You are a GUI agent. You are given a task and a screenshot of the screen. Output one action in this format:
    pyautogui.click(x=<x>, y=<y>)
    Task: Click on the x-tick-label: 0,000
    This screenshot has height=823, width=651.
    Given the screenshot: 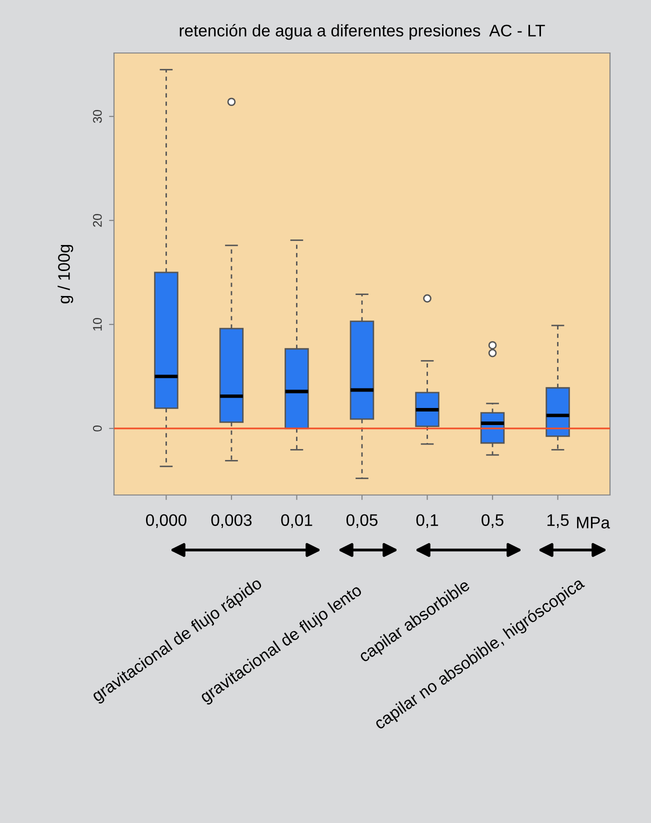 What is the action you would take?
    pyautogui.click(x=166, y=521)
    